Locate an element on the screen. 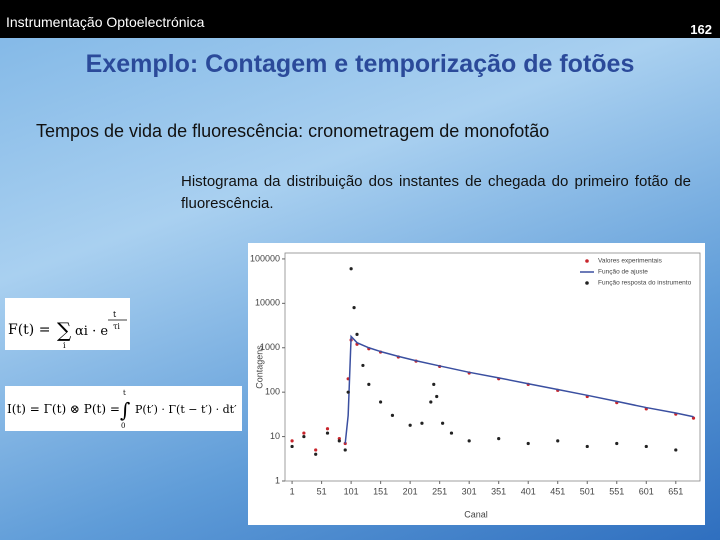  x-tick-label: 451 is located at coordinates (557, 491).